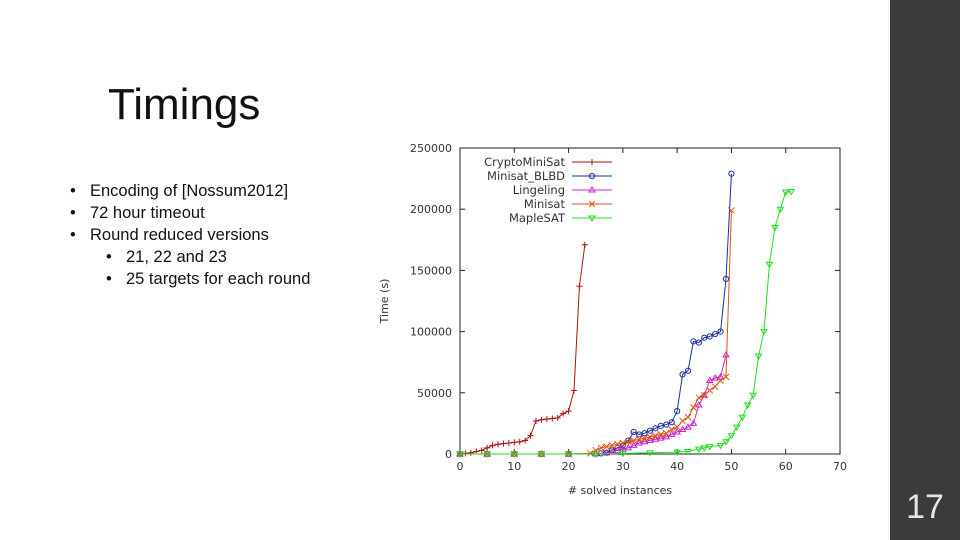 Image resolution: width=960 pixels, height=540 pixels. I want to click on bullet-text: 25 targets for each round, so click(218, 279).